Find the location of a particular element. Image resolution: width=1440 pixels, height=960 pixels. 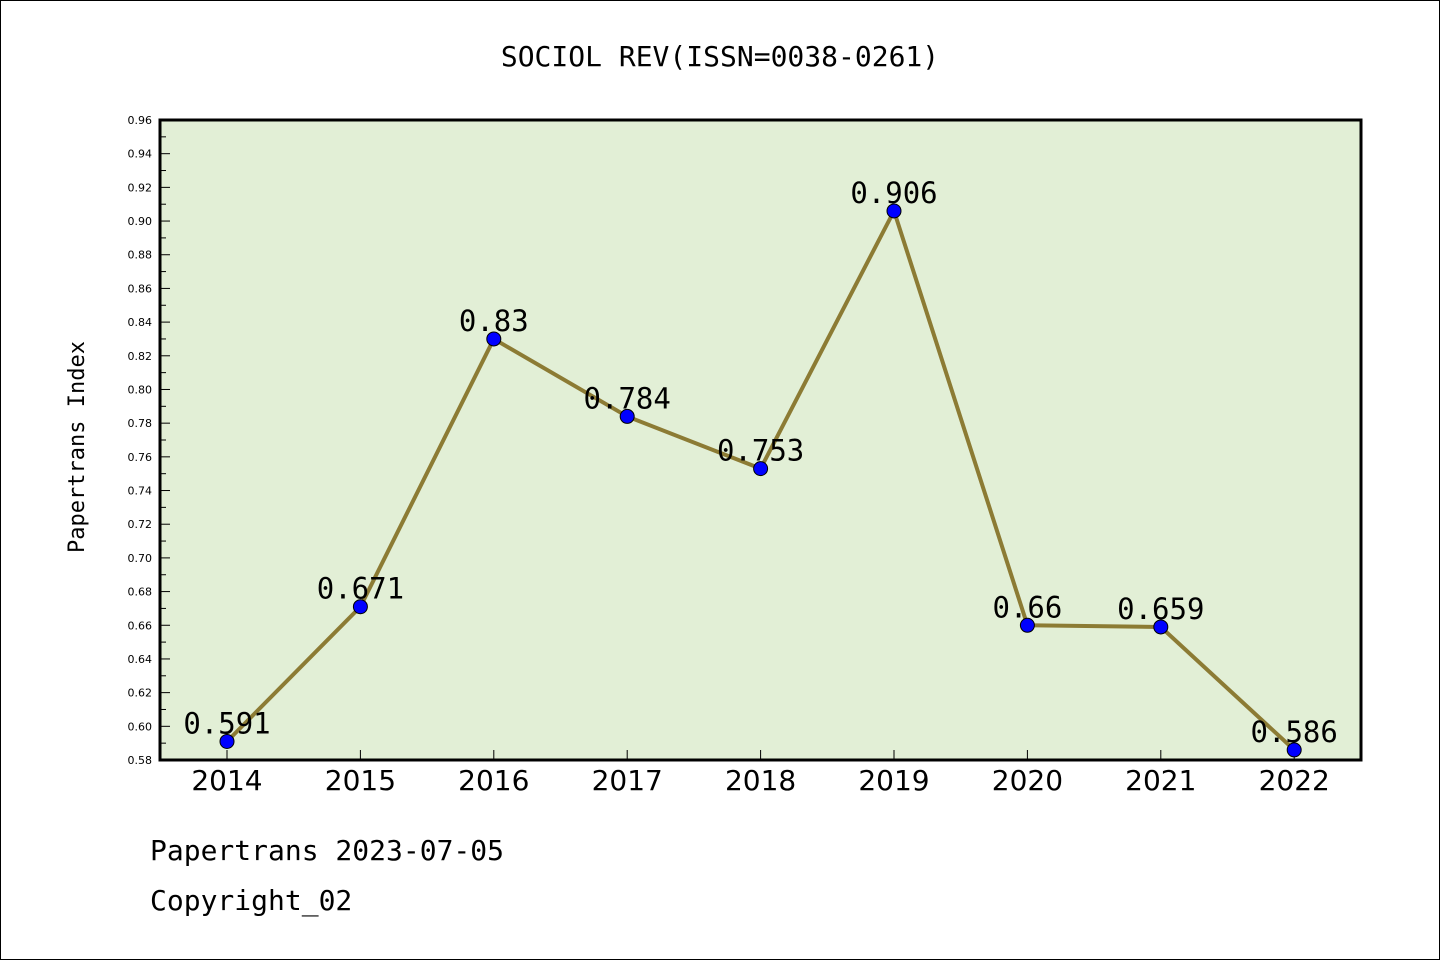

chart-title: SOCIOL REV(ISSN=0038-0261) is located at coordinates (720, 56).